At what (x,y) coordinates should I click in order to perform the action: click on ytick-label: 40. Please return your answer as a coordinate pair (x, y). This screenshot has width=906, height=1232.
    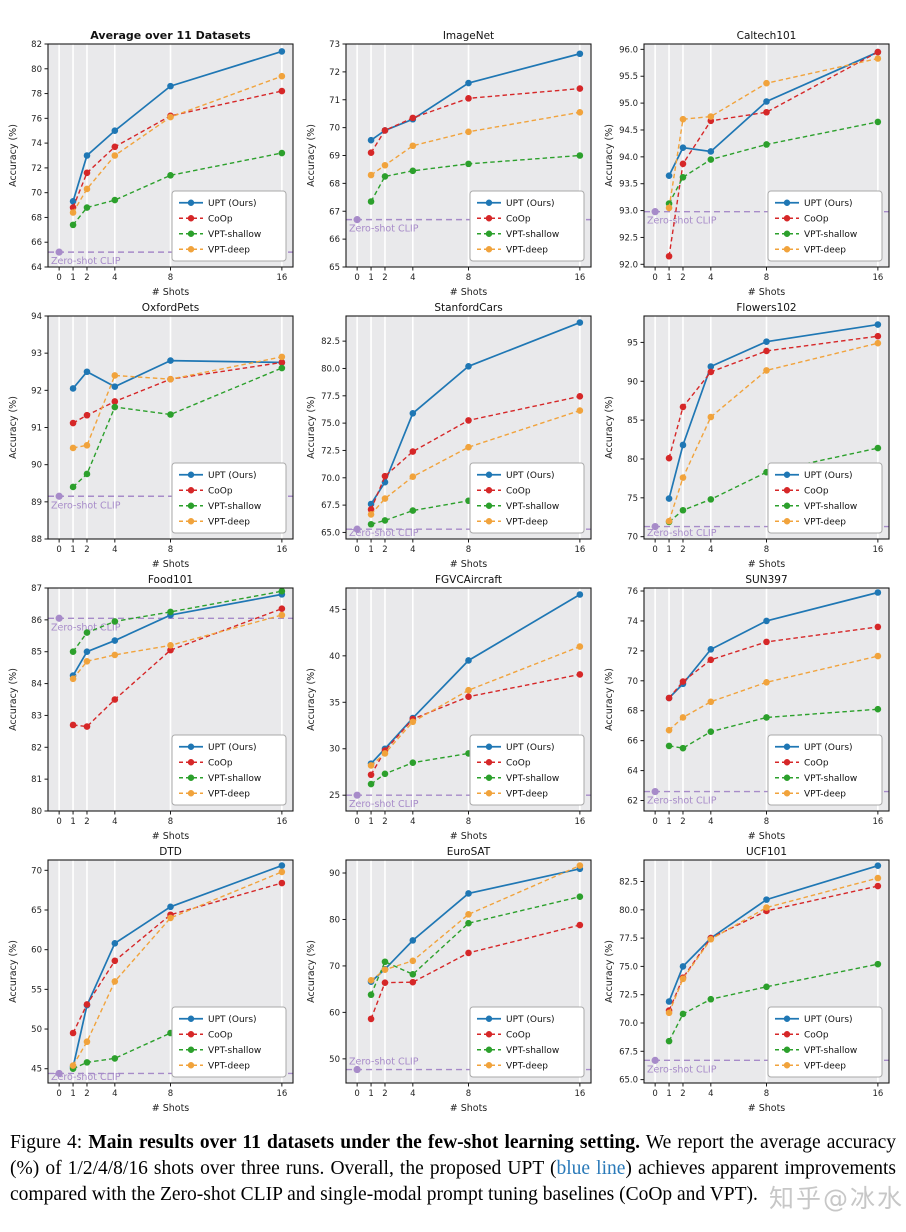
    Looking at the image, I should click on (334, 657).